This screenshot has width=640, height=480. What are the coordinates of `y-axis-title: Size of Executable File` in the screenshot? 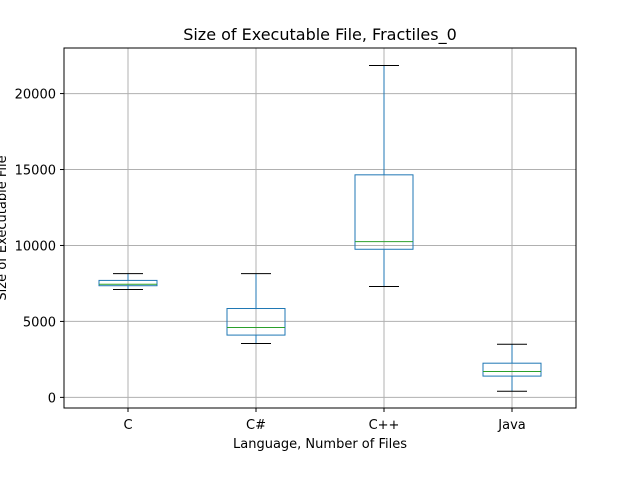 It's located at (5, 227).